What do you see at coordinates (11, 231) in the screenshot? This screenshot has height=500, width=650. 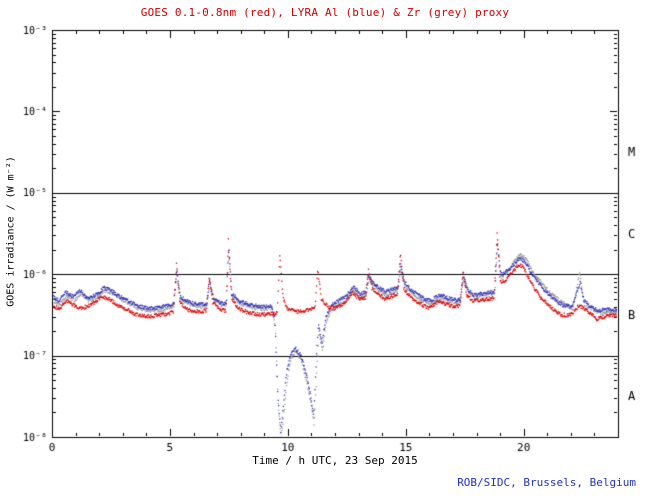 I see `y-axis-label: GOES irradiance / (W m⁻²)` at bounding box center [11, 231].